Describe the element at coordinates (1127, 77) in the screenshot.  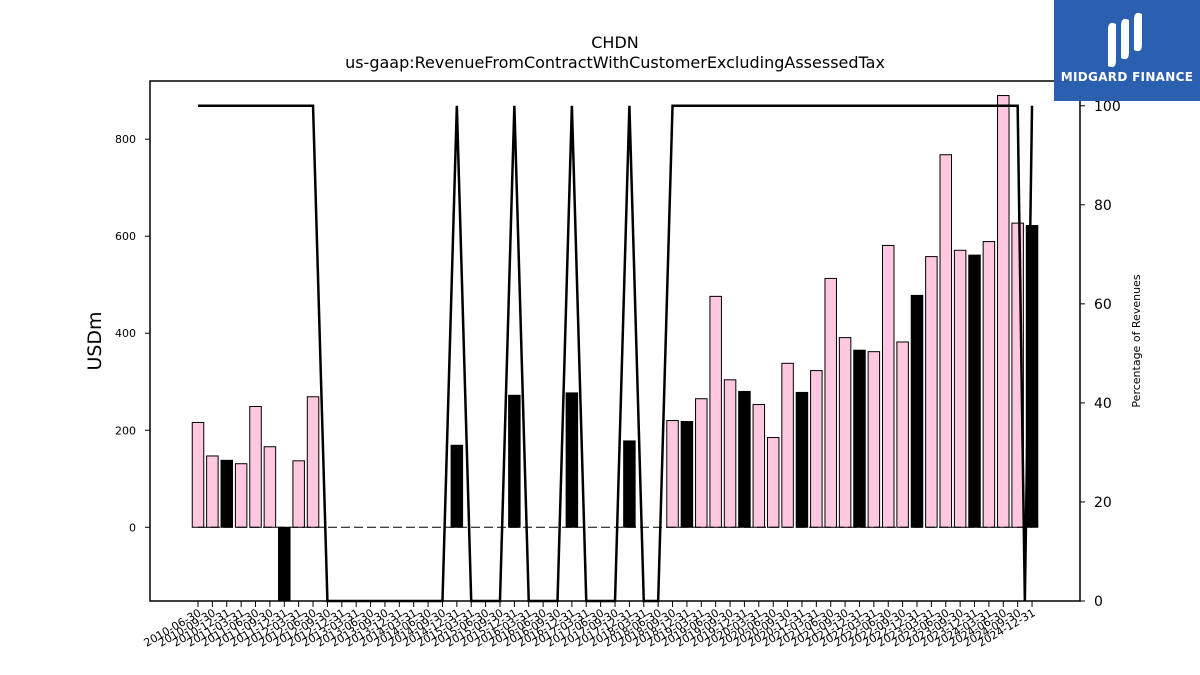
I see `brand-name: MIDGARD FINANCE` at that location.